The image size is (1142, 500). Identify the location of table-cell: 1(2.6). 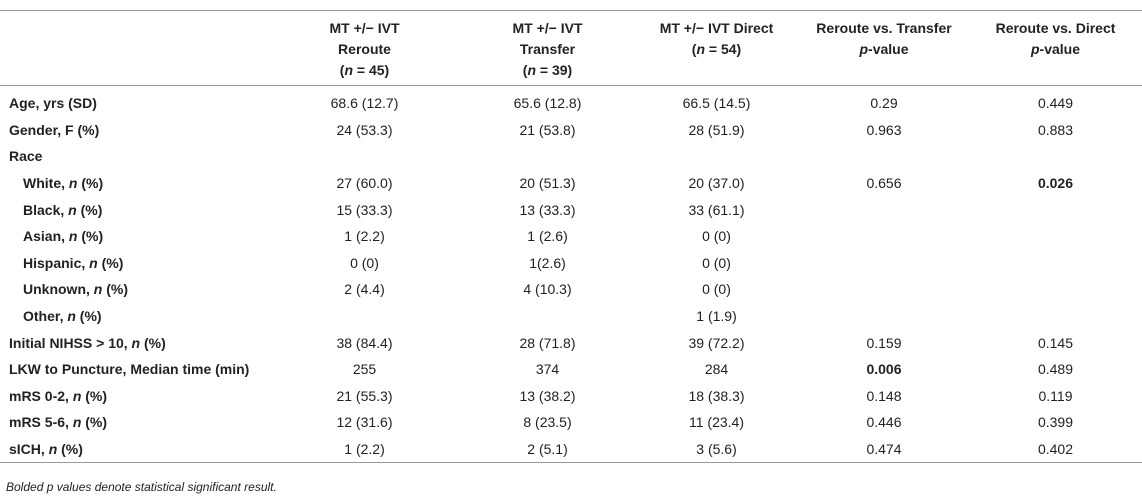
(547, 262).